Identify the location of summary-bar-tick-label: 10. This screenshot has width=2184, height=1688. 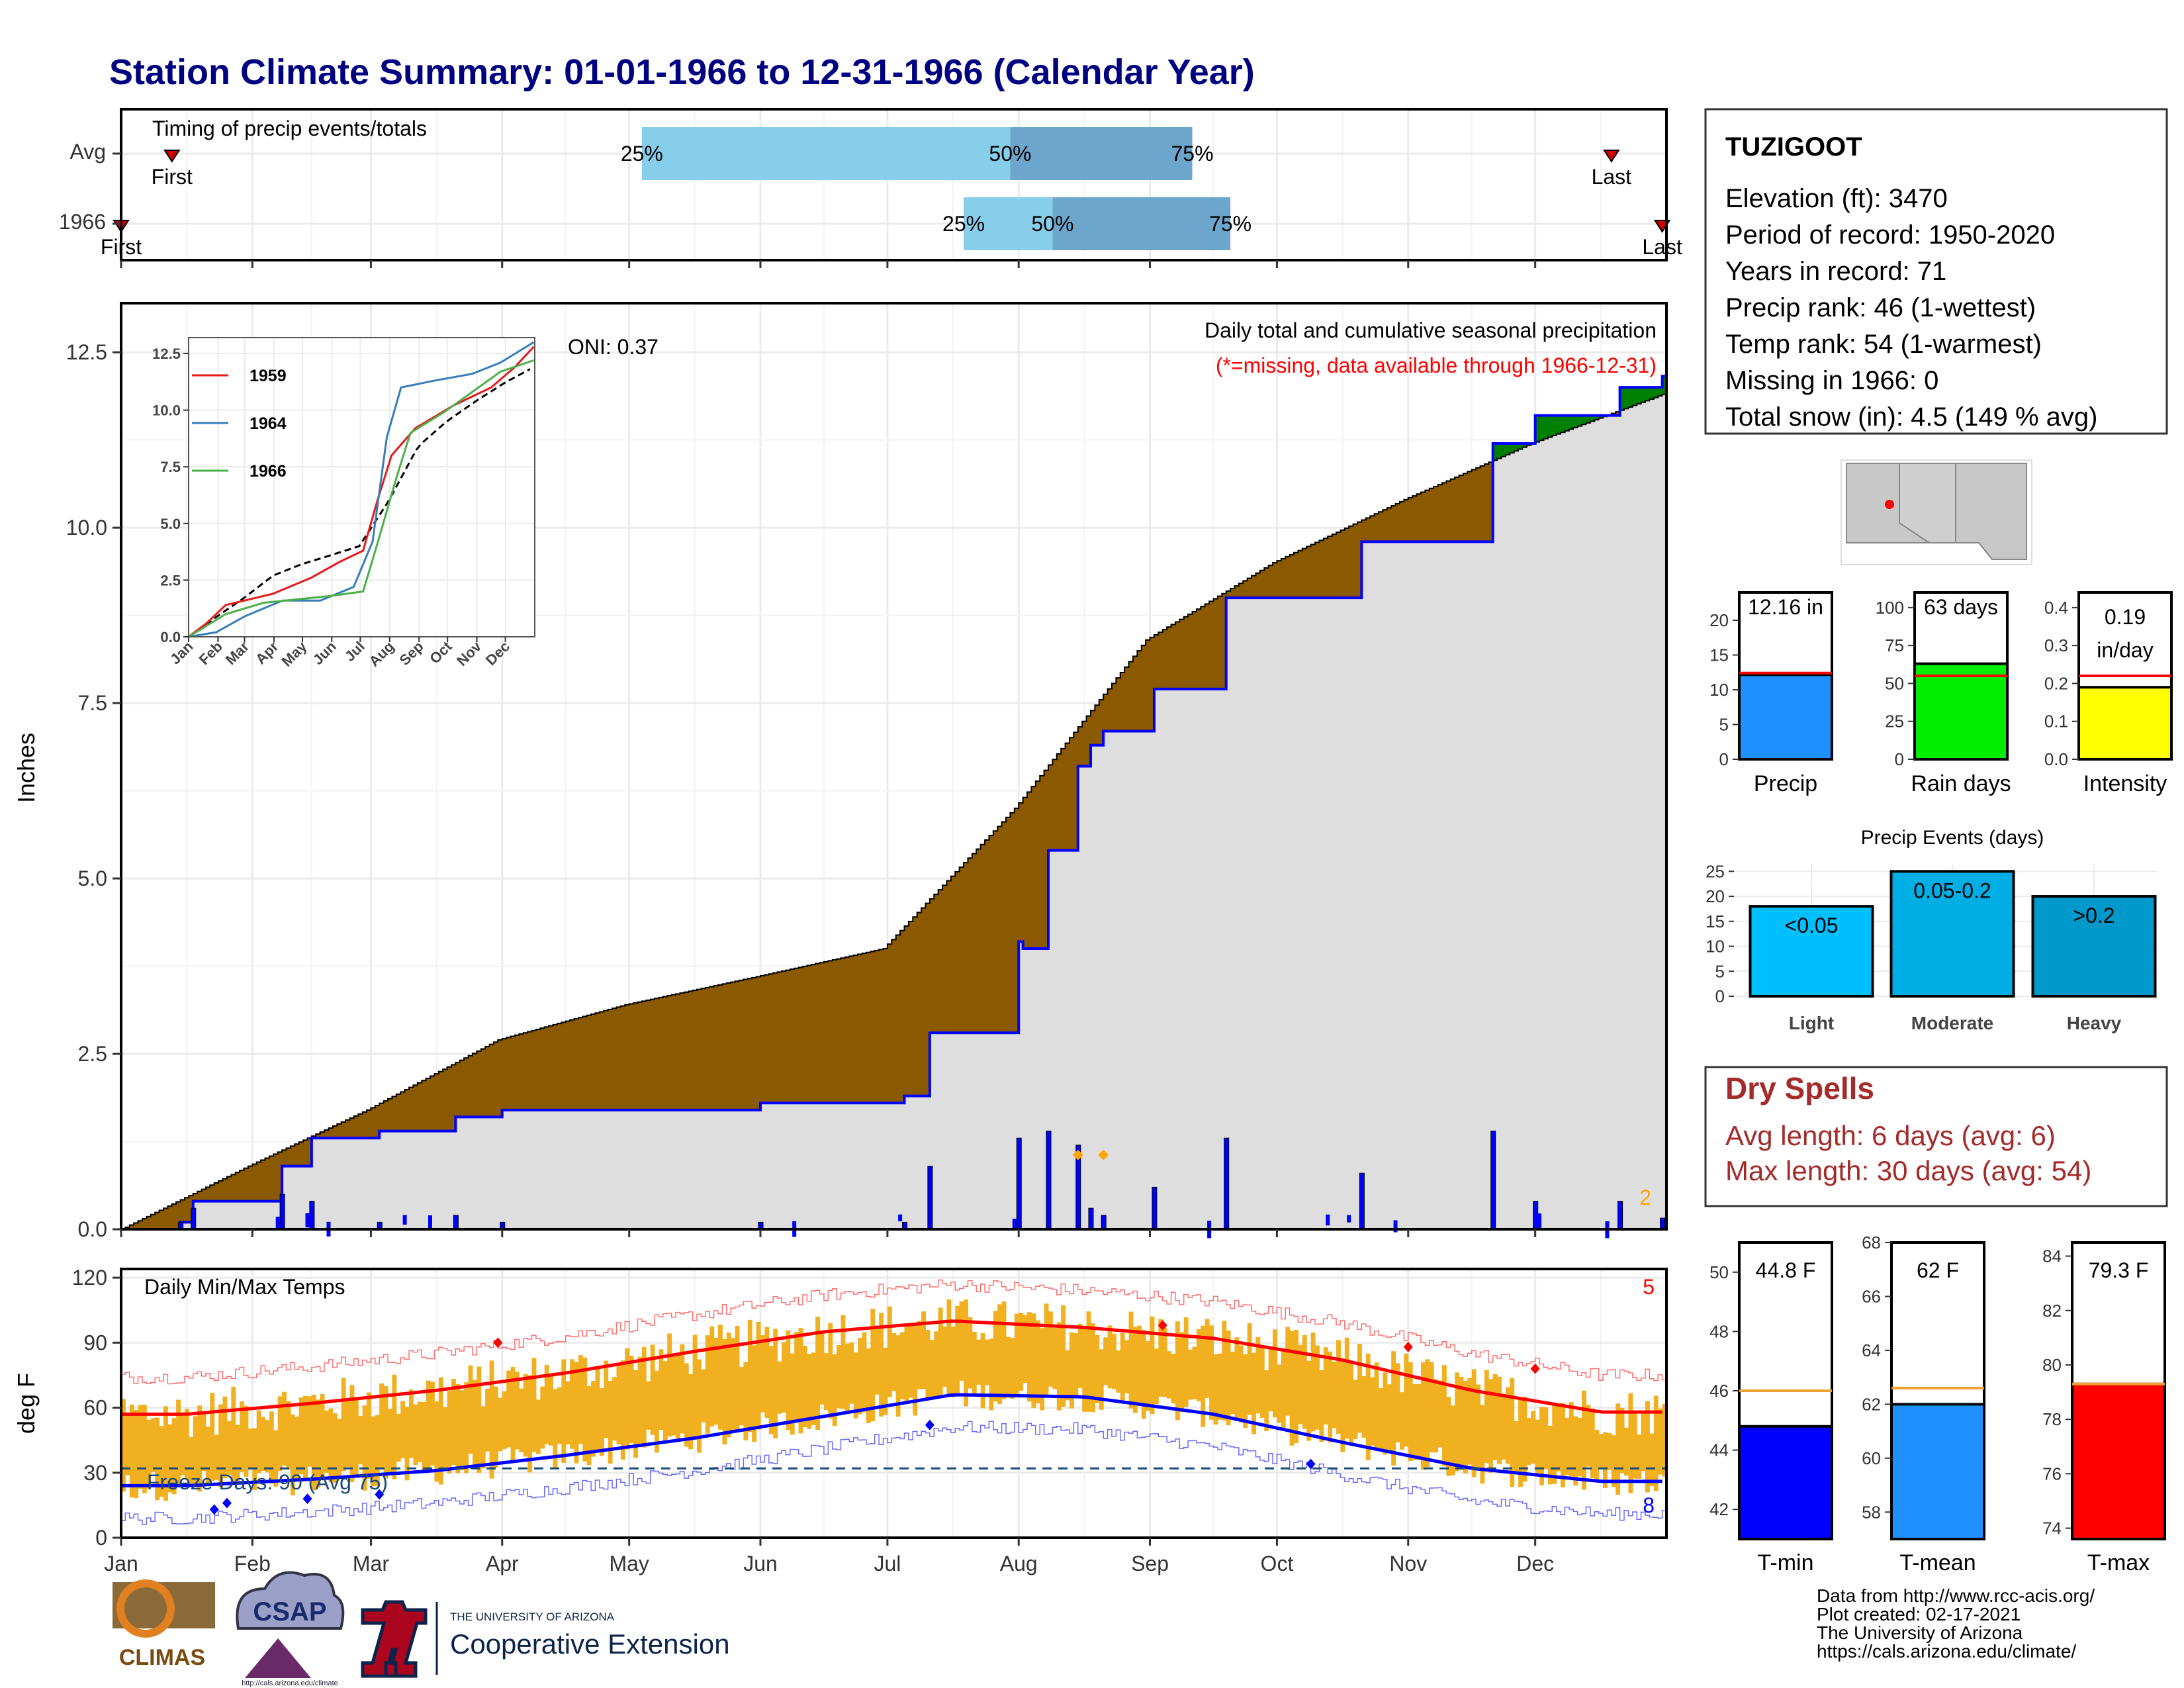
(1719, 690).